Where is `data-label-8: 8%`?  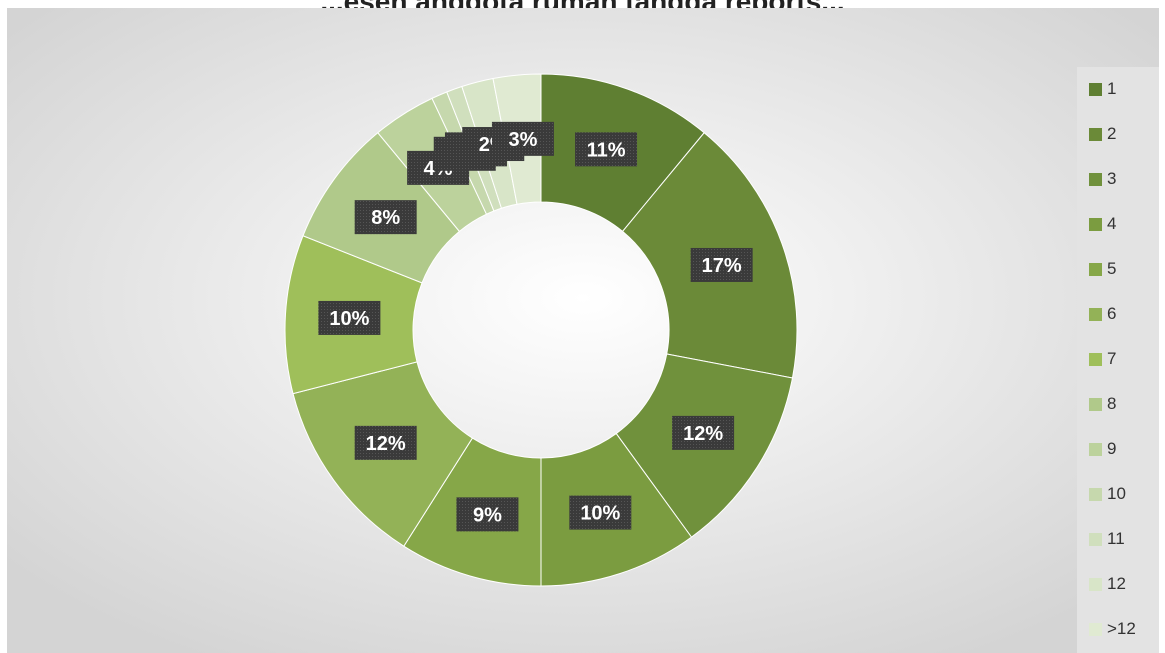
data-label-8: 8% is located at coordinates (385, 217).